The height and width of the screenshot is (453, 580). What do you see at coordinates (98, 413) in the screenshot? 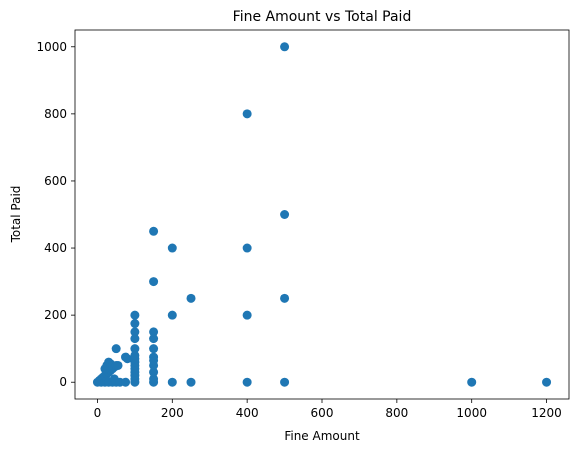
I see `x-tick-label: 0` at bounding box center [98, 413].